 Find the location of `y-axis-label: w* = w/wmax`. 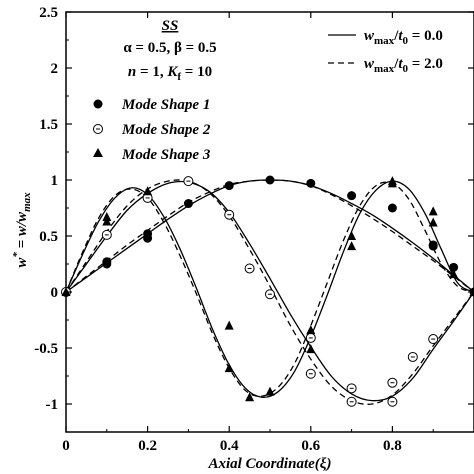

y-axis-label: w* = w/wmax is located at coordinates (22, 230).